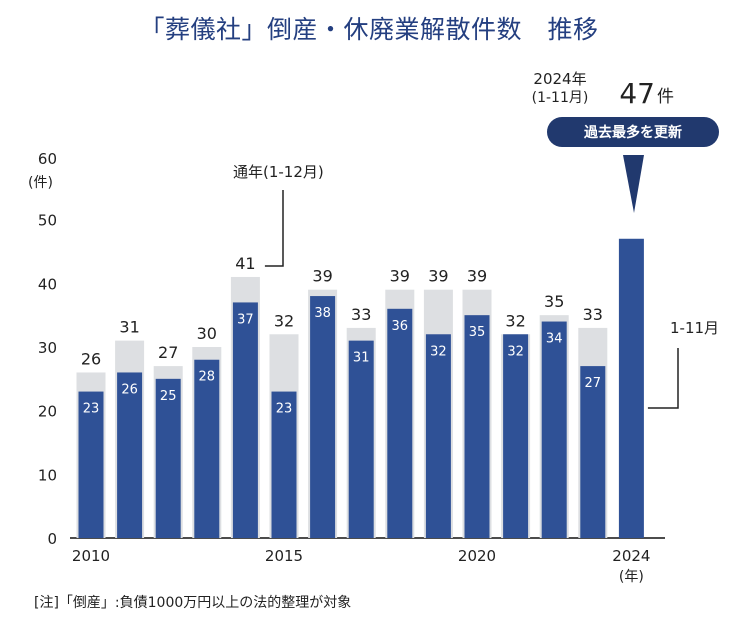 The image size is (738, 620). I want to click on partial-year-value-label: 27, so click(593, 383).